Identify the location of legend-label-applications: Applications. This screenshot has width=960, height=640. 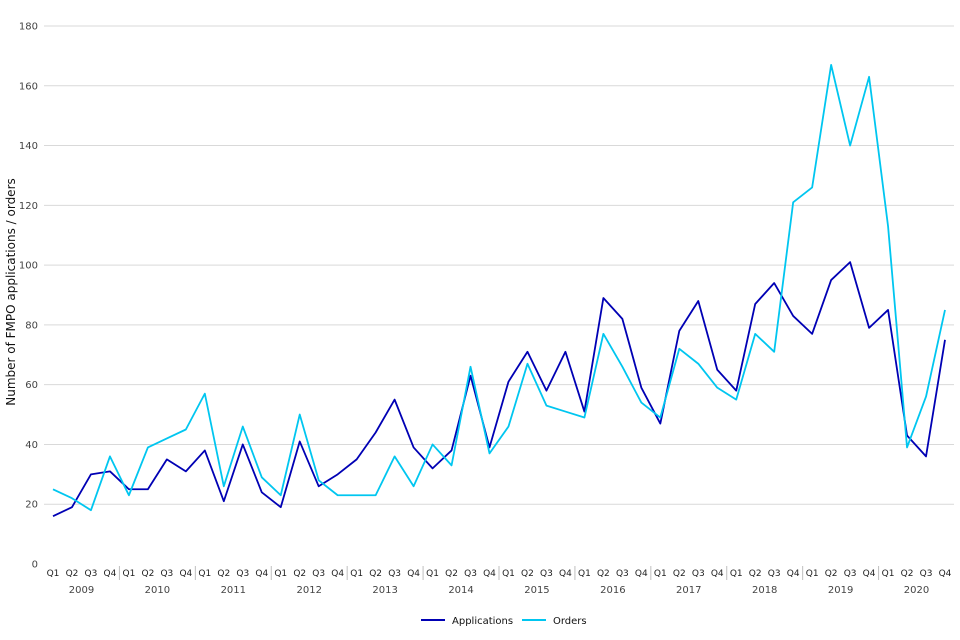
(482, 621).